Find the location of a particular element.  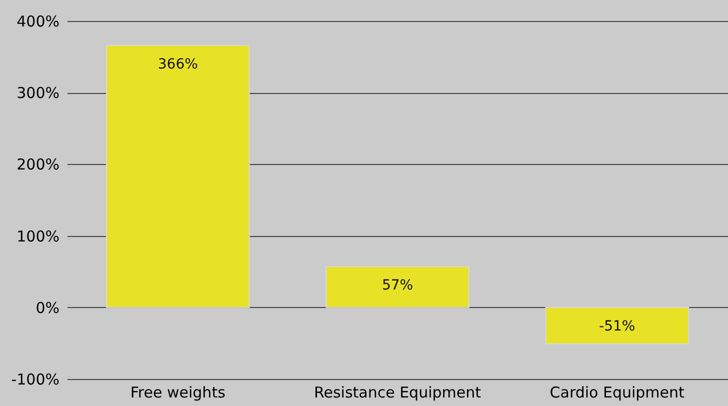

data-label: 366% is located at coordinates (178, 64).